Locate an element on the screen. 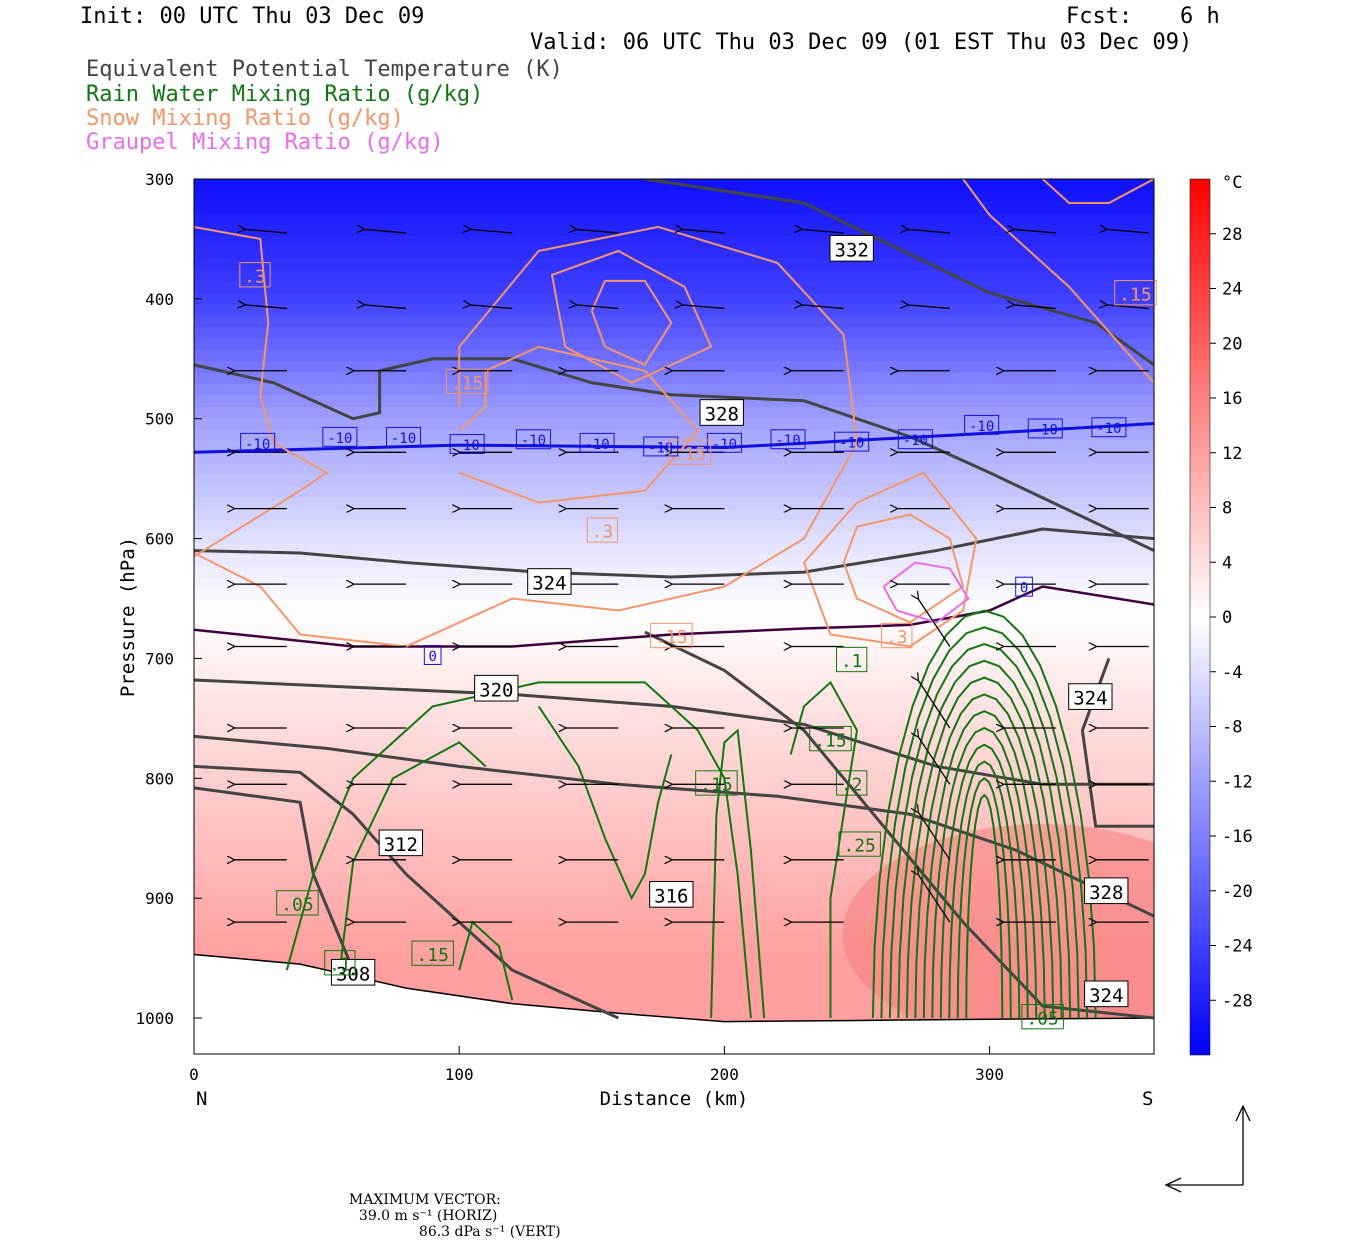 The image size is (1350, 1240). max-vector-vert: 86.3 dPa s⁻¹ (VERT) is located at coordinates (489, 1232).